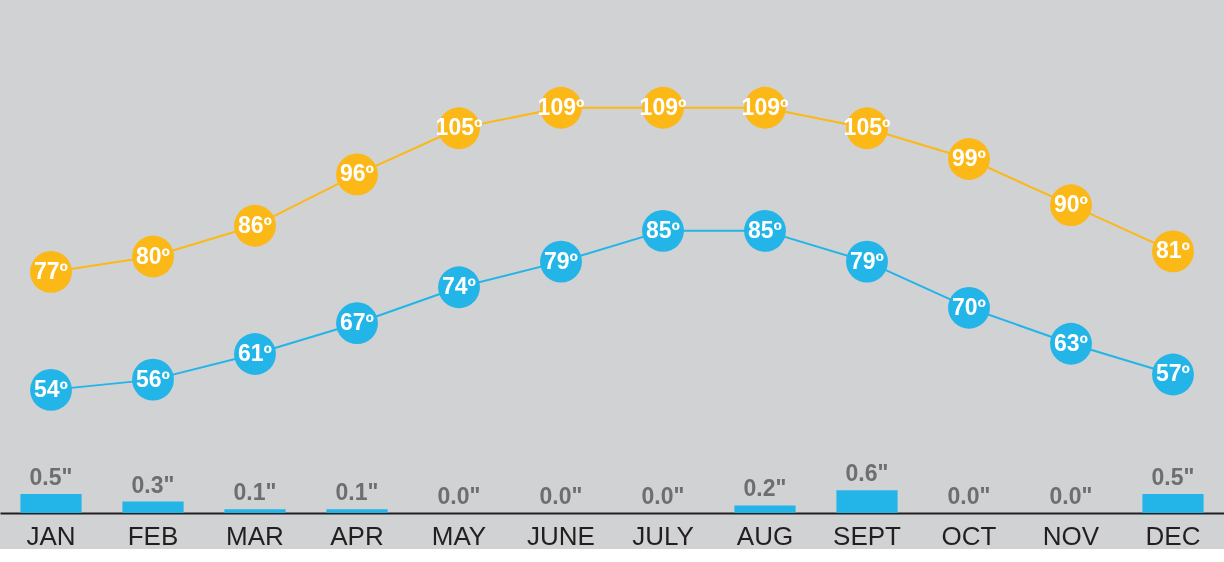 Image resolution: width=1224 pixels, height=562 pixels. What do you see at coordinates (357, 535) in the screenshot?
I see `x-tick-label: APR` at bounding box center [357, 535].